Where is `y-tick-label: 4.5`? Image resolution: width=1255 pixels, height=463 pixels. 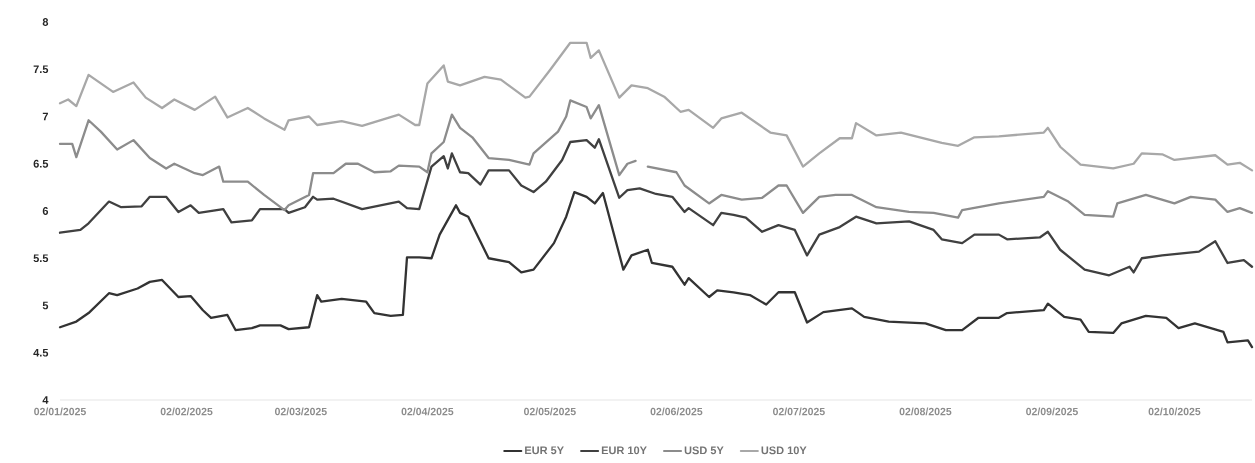 y-tick-label: 4.5 is located at coordinates (41, 352).